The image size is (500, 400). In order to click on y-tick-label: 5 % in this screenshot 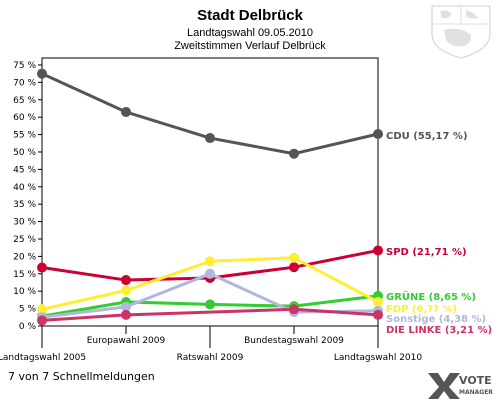, I will do `click(28, 310)`.